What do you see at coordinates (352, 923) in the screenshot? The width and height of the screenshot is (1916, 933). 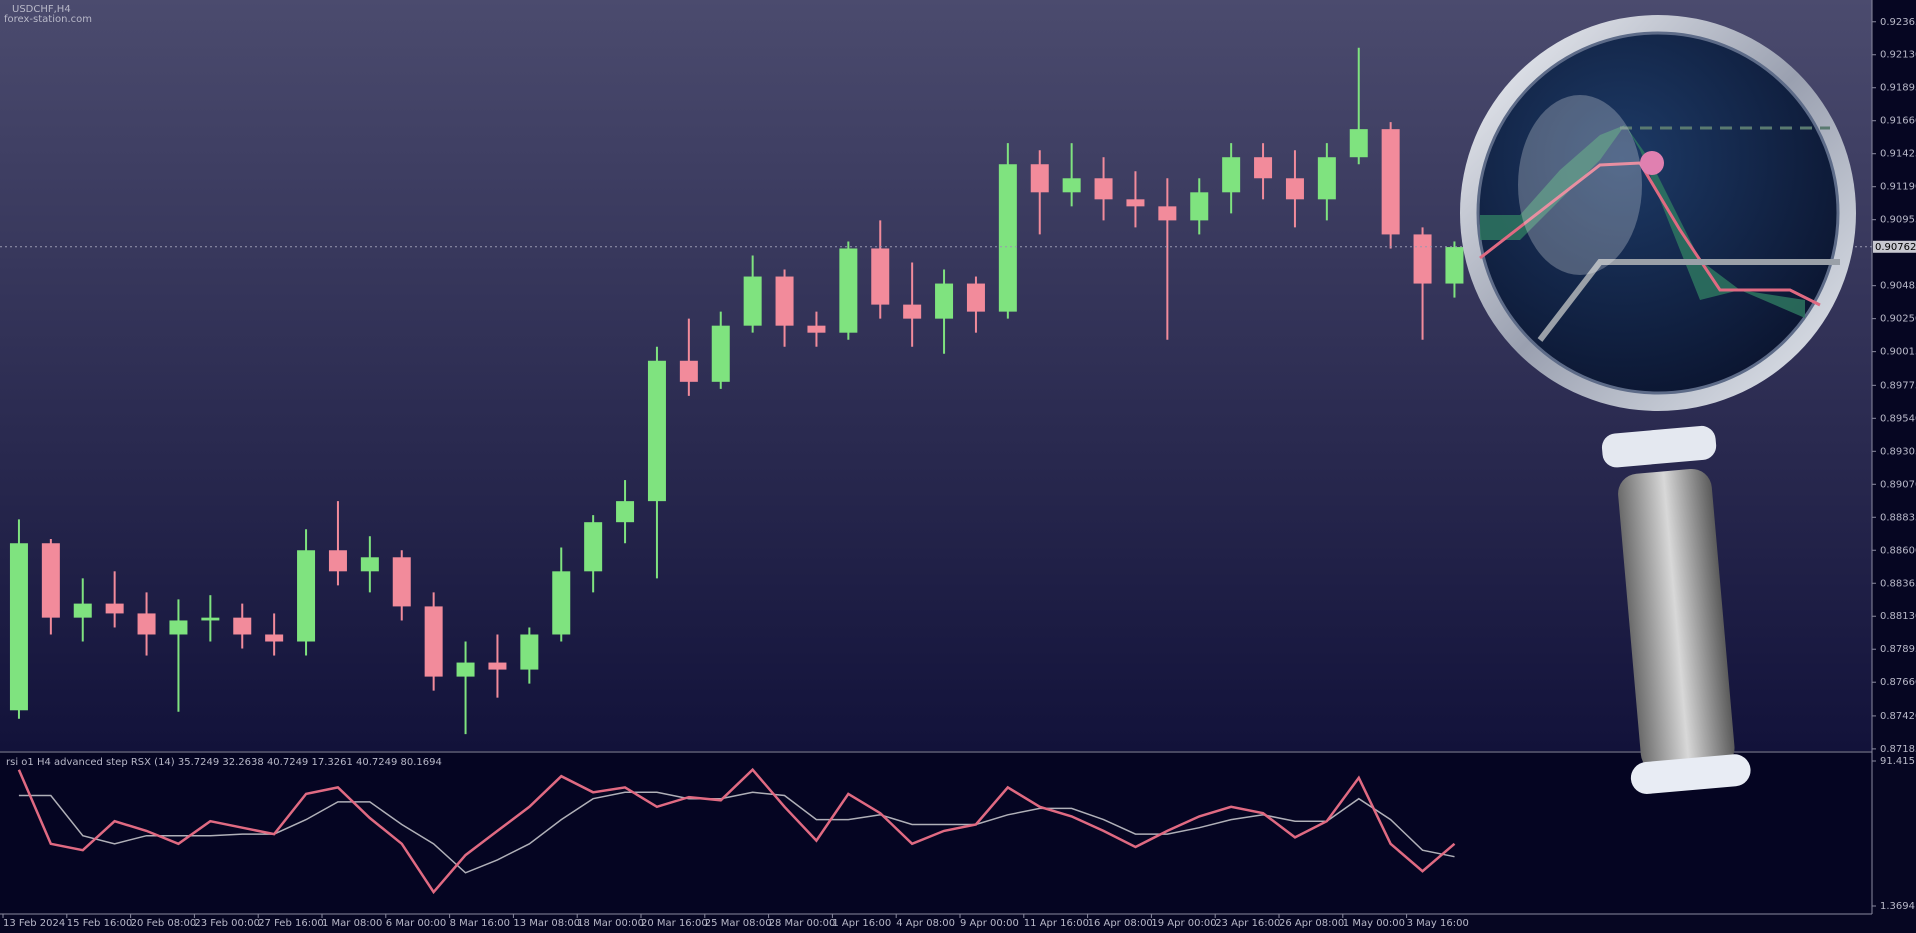 I see `x-tick-label: 1 Mar 08:00` at bounding box center [352, 923].